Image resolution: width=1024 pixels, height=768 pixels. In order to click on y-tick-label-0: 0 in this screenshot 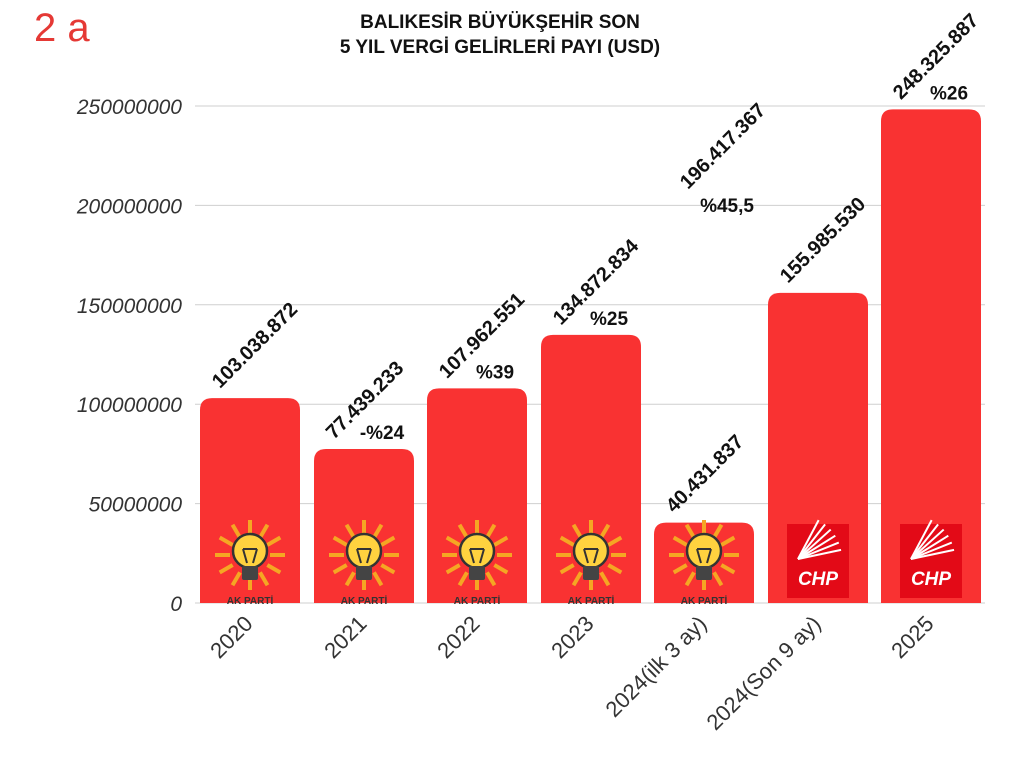, I will do `click(176, 604)`.